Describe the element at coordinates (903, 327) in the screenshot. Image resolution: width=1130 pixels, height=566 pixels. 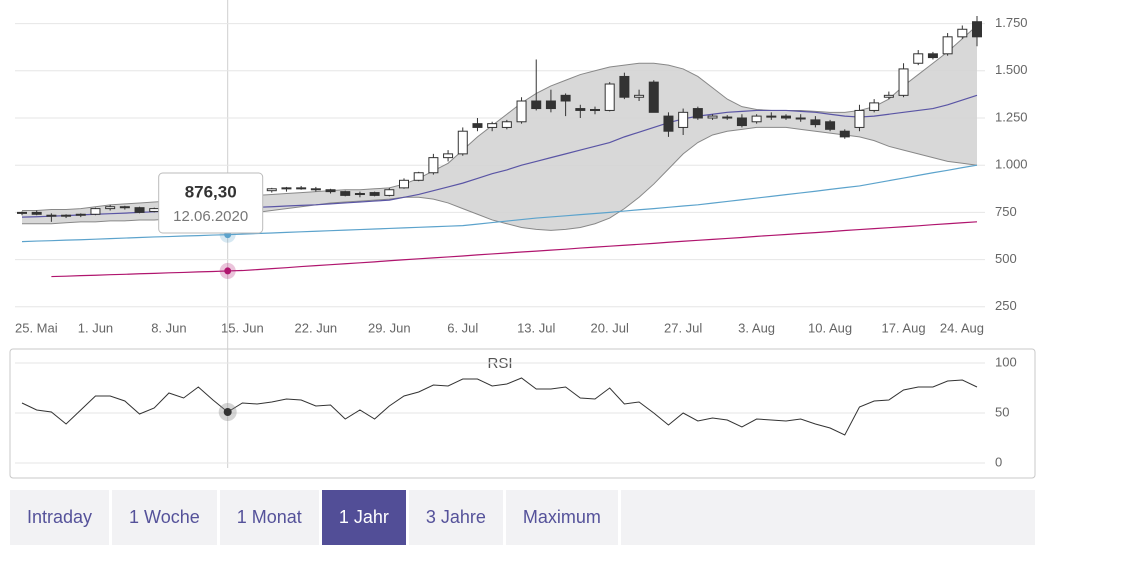
I see `x-tick-label: 17. Aug` at that location.